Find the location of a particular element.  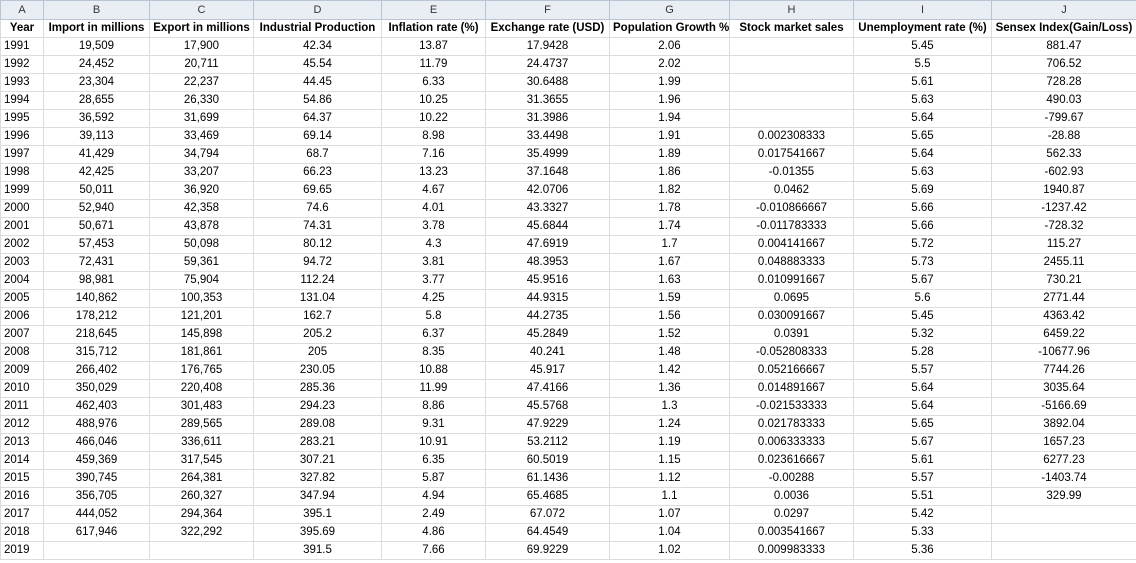

data-cell: 5.5 is located at coordinates (922, 64).